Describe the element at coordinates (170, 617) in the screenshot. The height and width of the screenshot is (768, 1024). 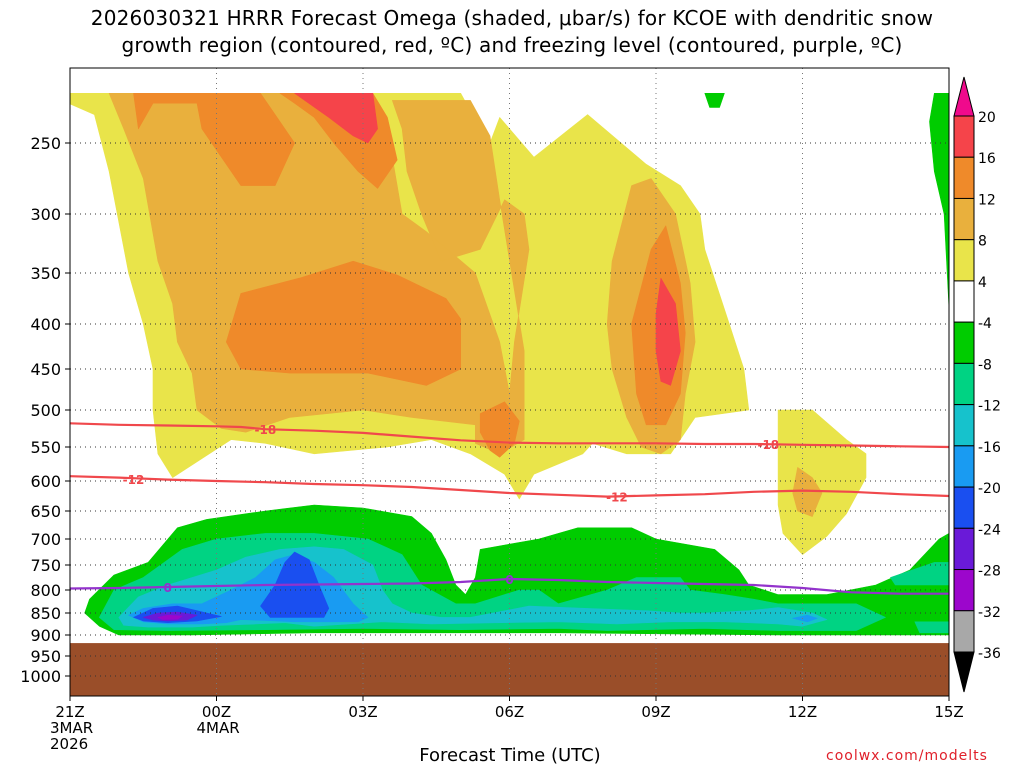
I see `omega-region-low-descent-magenta` at that location.